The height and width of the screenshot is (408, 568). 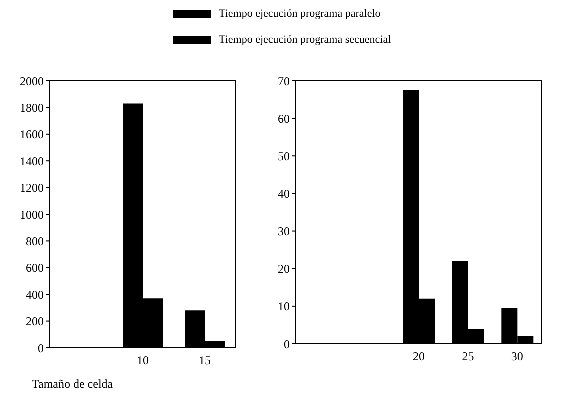 I want to click on y-tick-label: 600, so click(x=35, y=268).